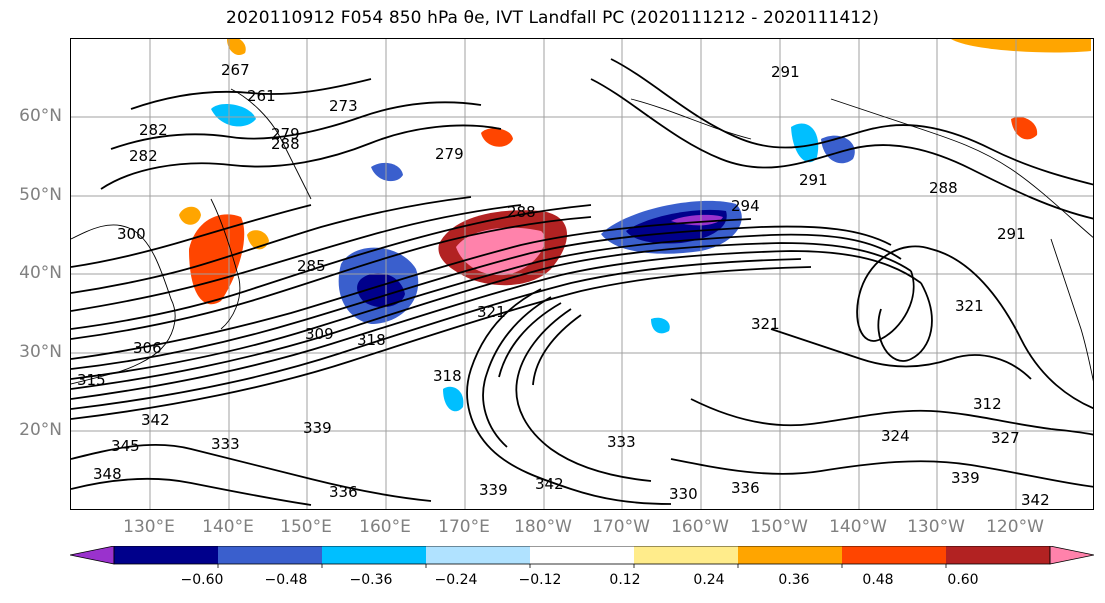  Describe the element at coordinates (464, 527) in the screenshot. I see `lon-label: 170°E` at that location.